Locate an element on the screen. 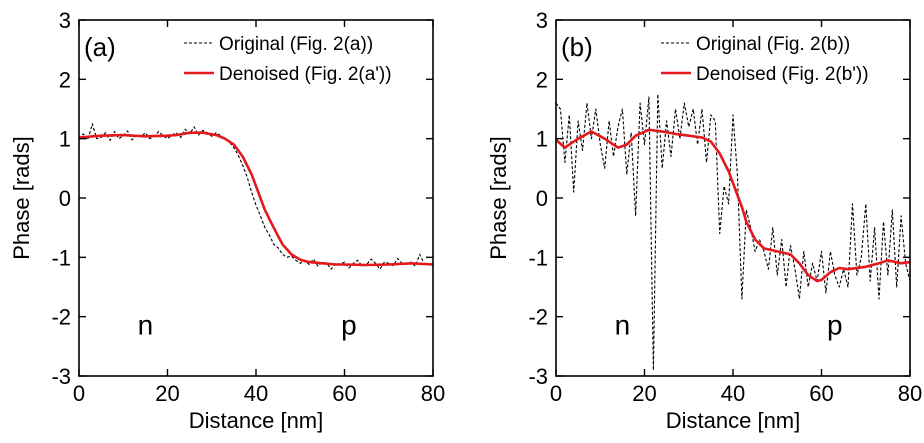 This screenshot has width=924, height=443. legend-label: Denoised (Fig. 2(b')) is located at coordinates (782, 74).